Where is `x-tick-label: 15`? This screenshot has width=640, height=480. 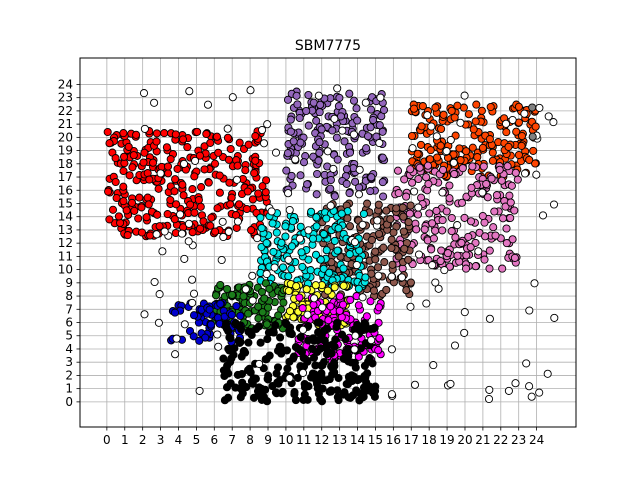
x-tick-label: 15 is located at coordinates (375, 440).